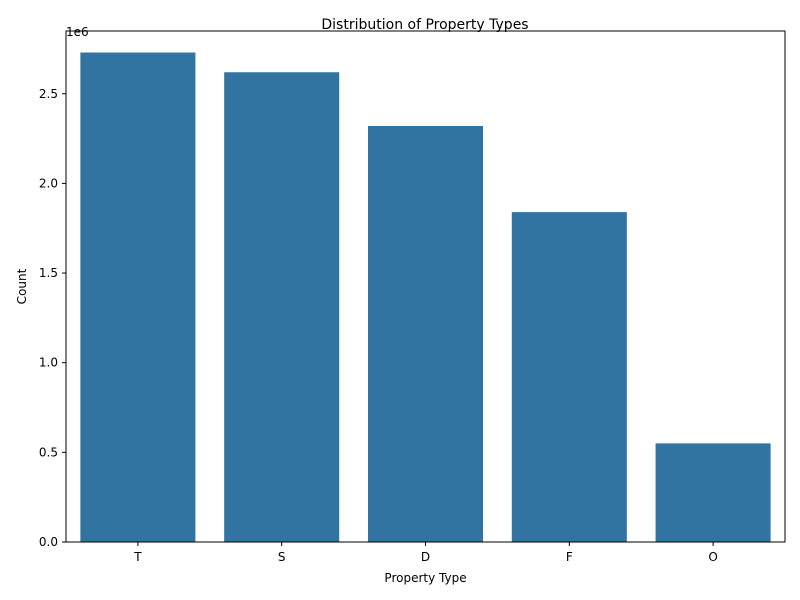  Describe the element at coordinates (22, 286) in the screenshot. I see `y-axis-label: Count` at that location.